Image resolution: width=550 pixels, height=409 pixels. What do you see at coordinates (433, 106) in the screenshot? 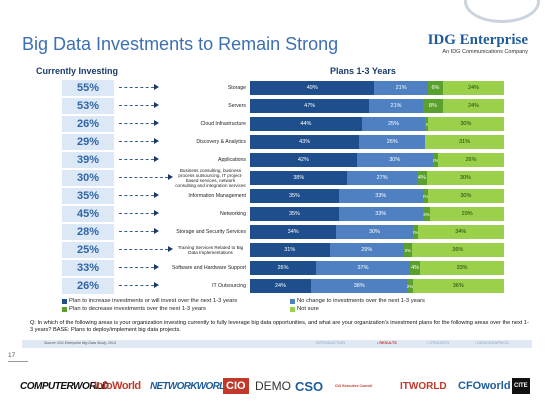
I see `bar-segment-decrease: 8%` at bounding box center [433, 106].